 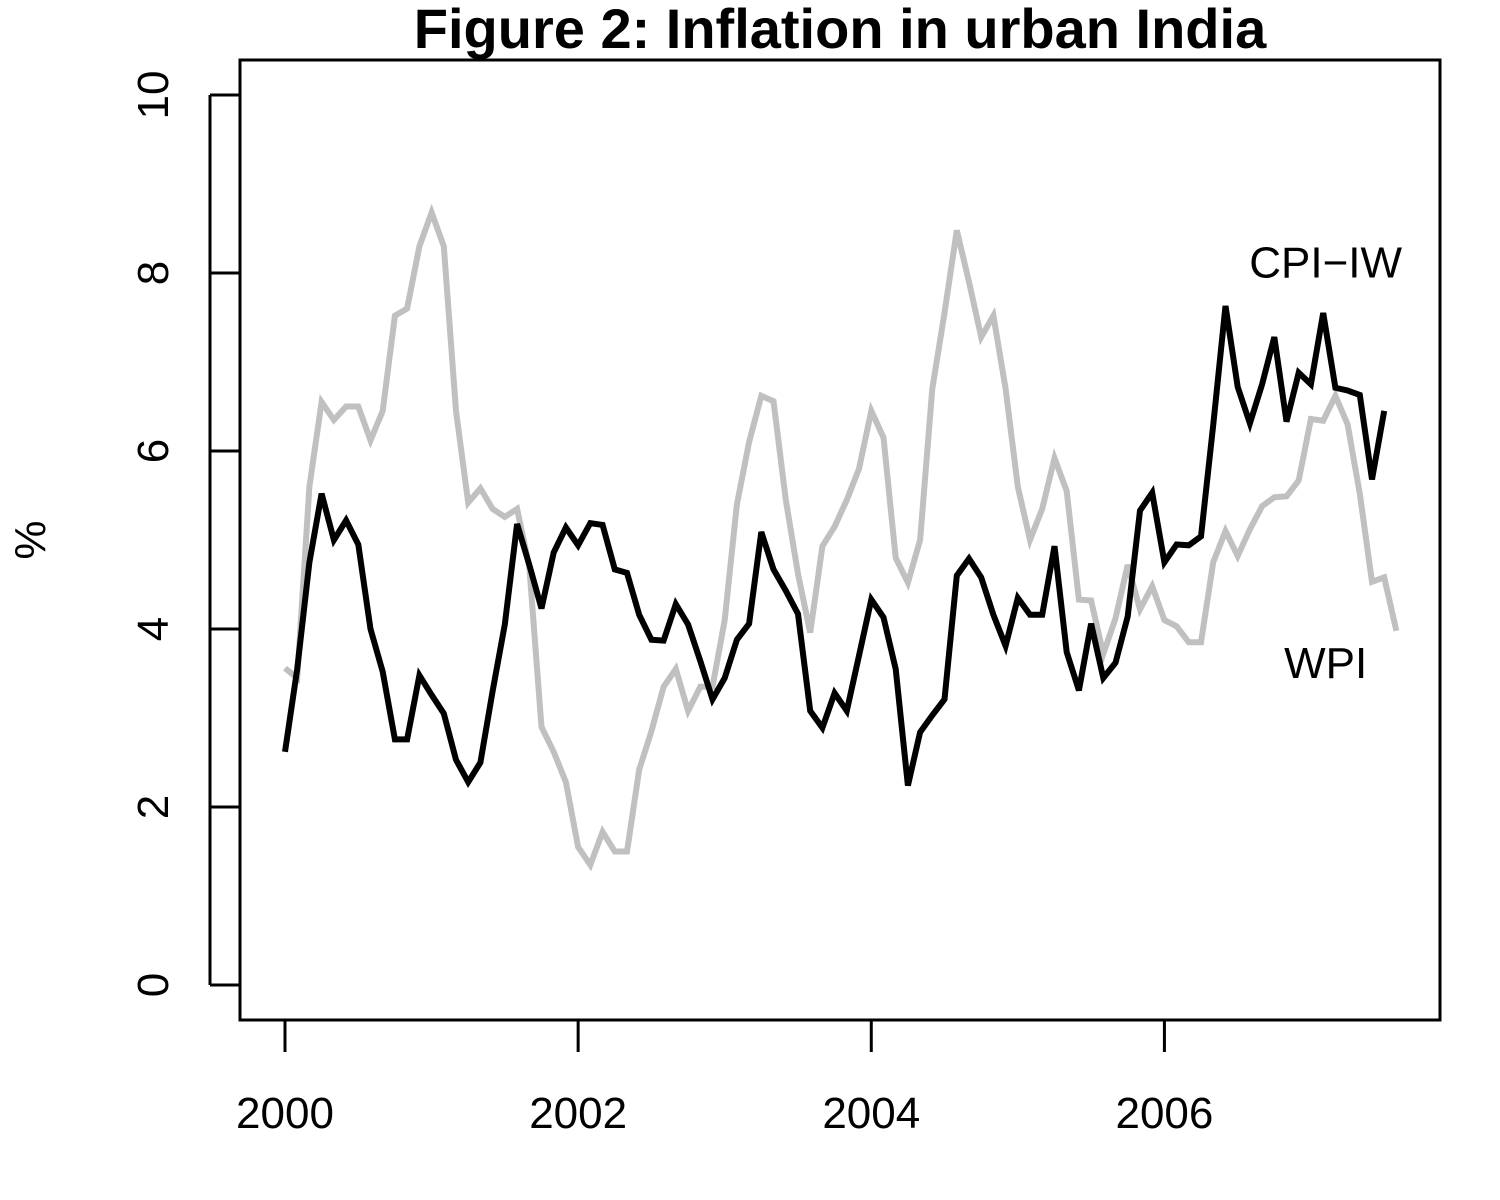 What do you see at coordinates (153, 807) in the screenshot?
I see `y-tick-label: 2` at bounding box center [153, 807].